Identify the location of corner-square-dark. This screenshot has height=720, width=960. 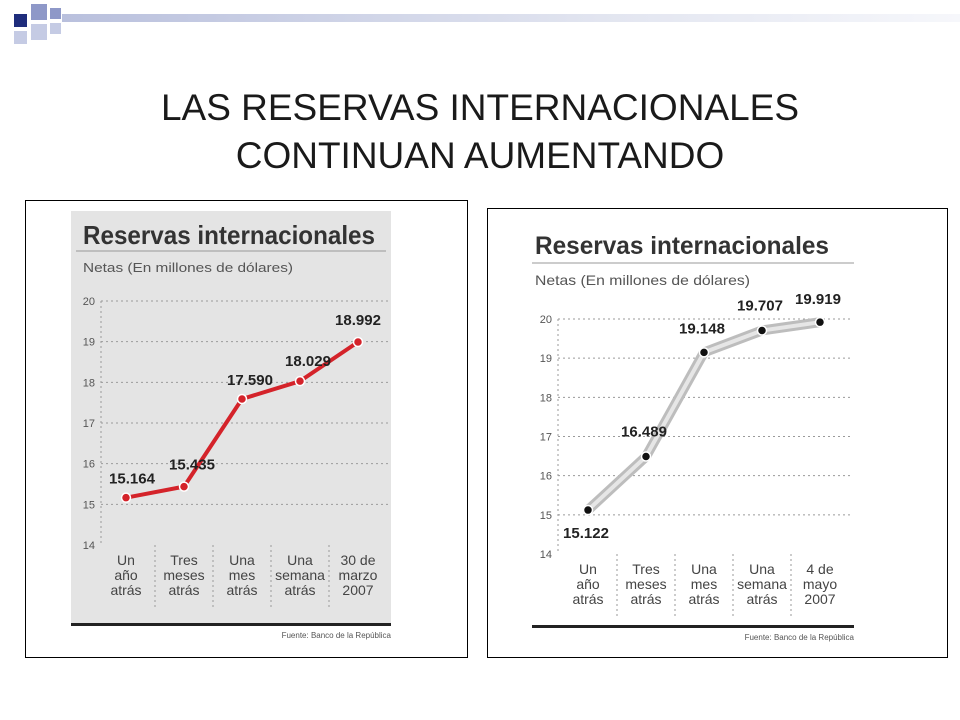
(20, 20).